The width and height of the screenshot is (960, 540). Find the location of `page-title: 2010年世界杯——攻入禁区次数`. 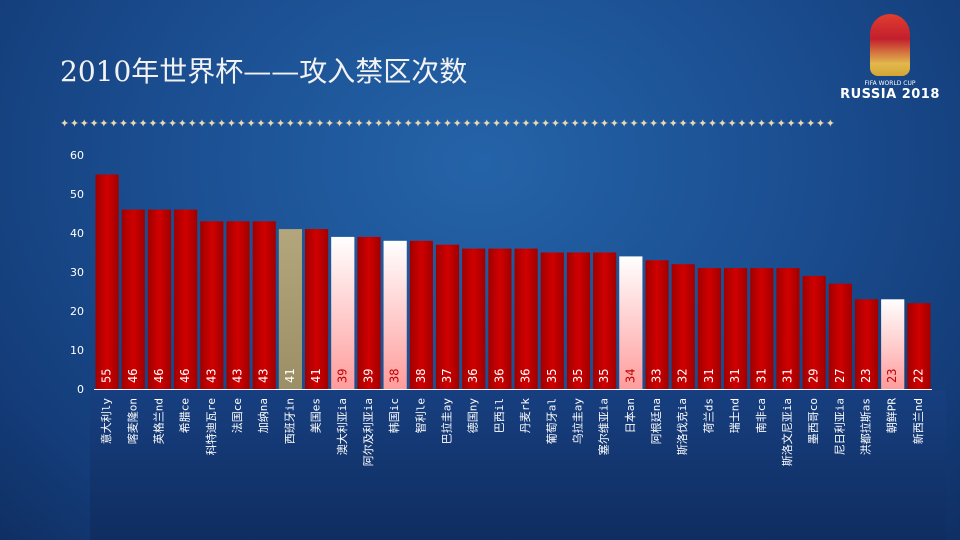

page-title: 2010年世界杯——攻入禁区次数 is located at coordinates (264, 71).